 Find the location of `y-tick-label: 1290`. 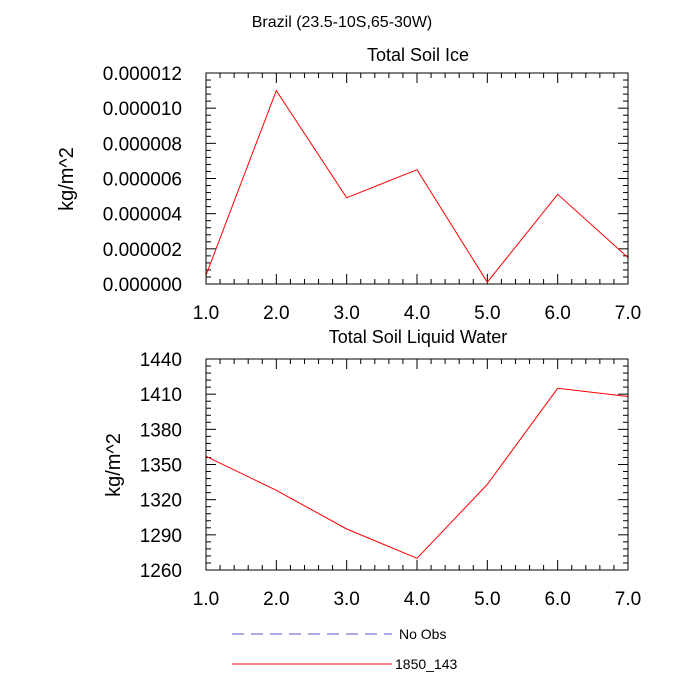

y-tick-label: 1290 is located at coordinates (161, 536).